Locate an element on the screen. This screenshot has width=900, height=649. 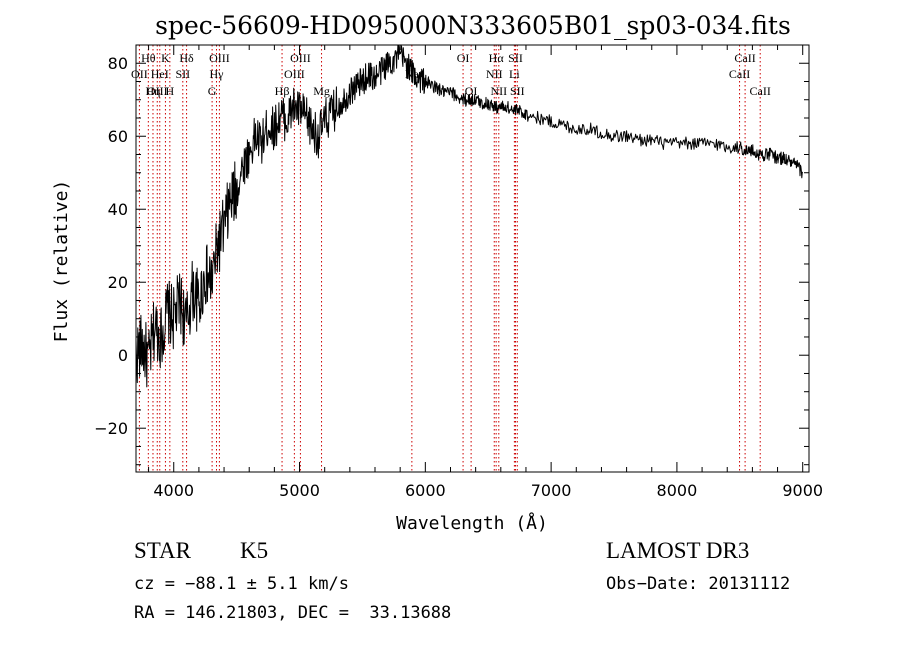
x-axis-label: Wavelength (Å) is located at coordinates (472, 523).